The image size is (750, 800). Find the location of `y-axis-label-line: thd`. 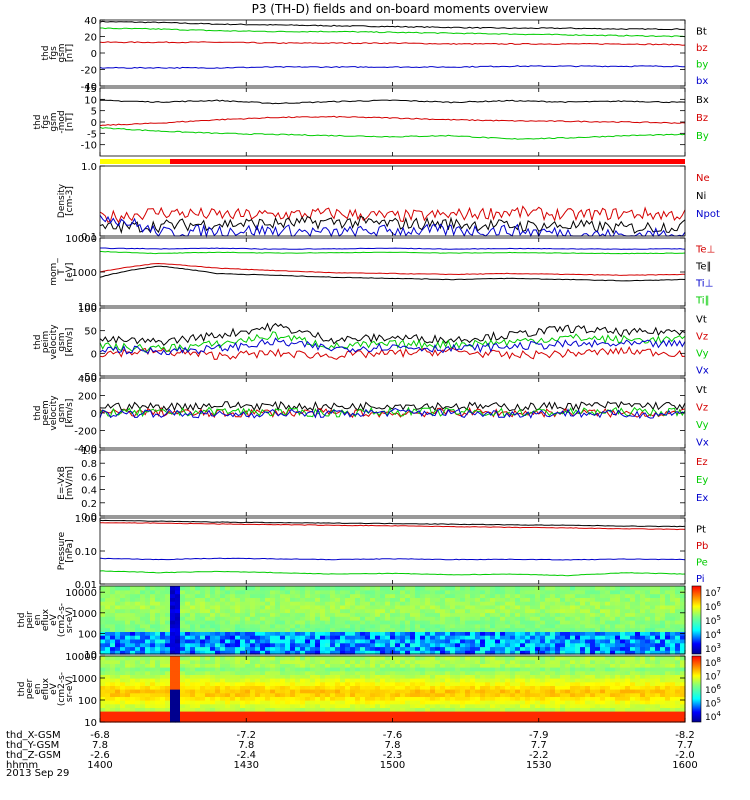

y-axis-label-line: thd is located at coordinates (38, 413).